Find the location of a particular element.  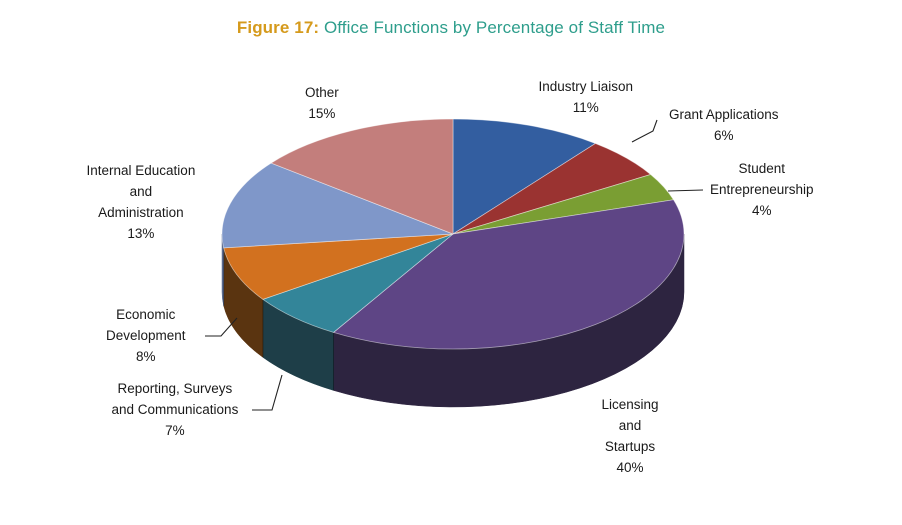

slice-label-0: Industry Liaison 11% is located at coordinates (586, 97).